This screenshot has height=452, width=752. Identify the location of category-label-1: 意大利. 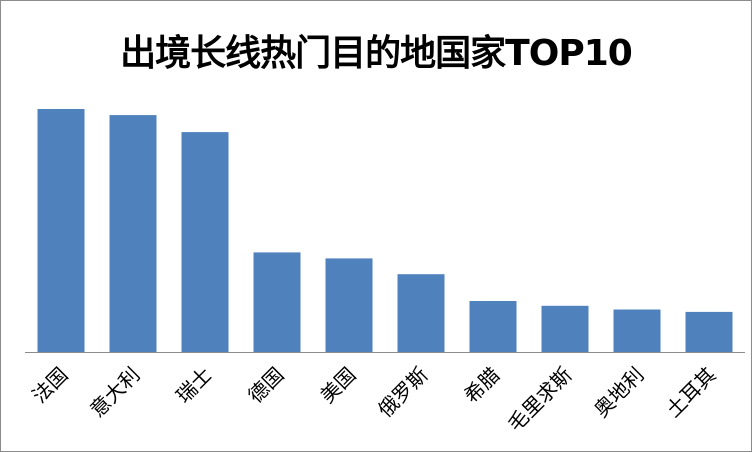
(114, 392).